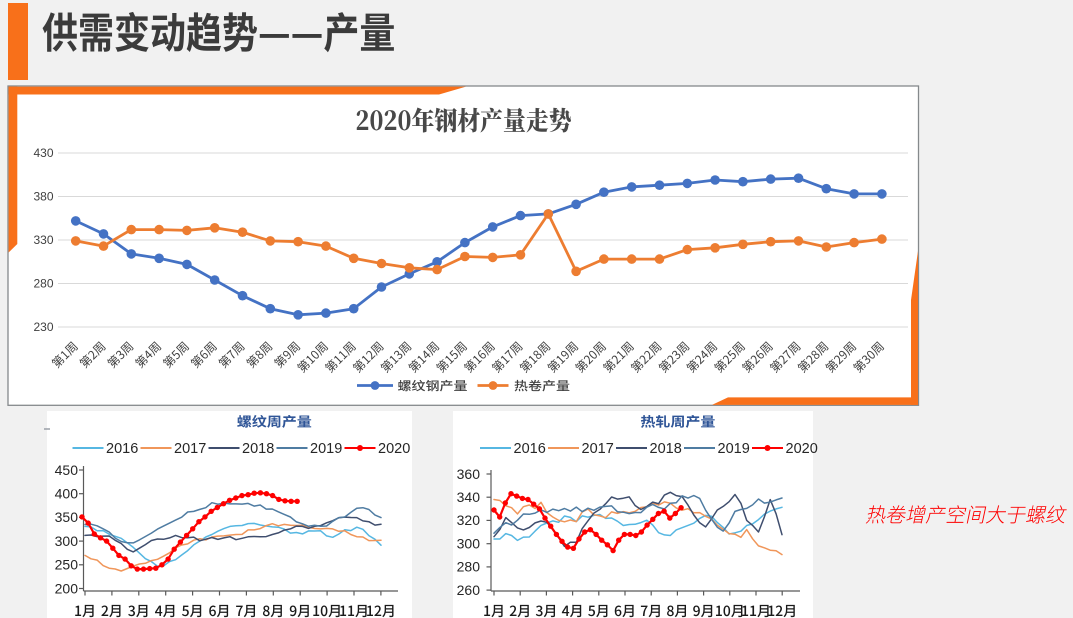 The width and height of the screenshot is (1073, 618). I want to click on svg-text: 450, so click(67, 470).